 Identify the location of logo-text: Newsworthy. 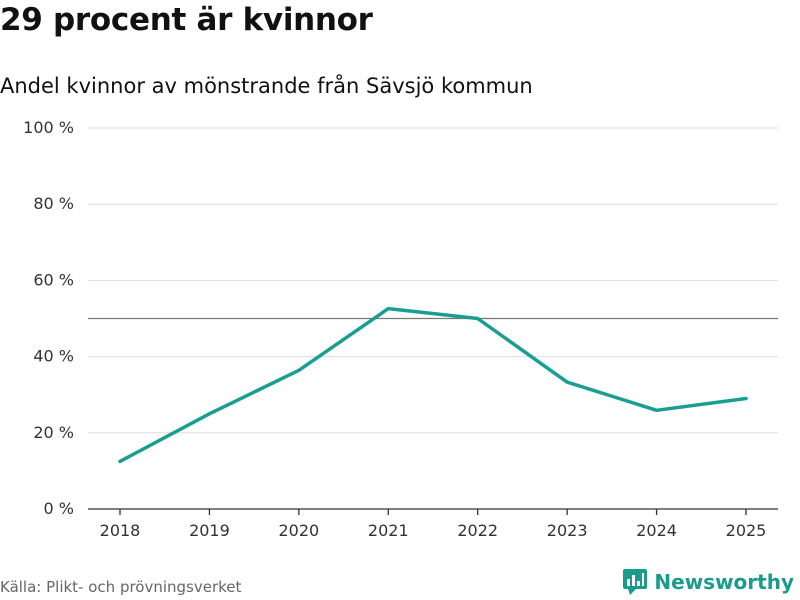
(724, 582).